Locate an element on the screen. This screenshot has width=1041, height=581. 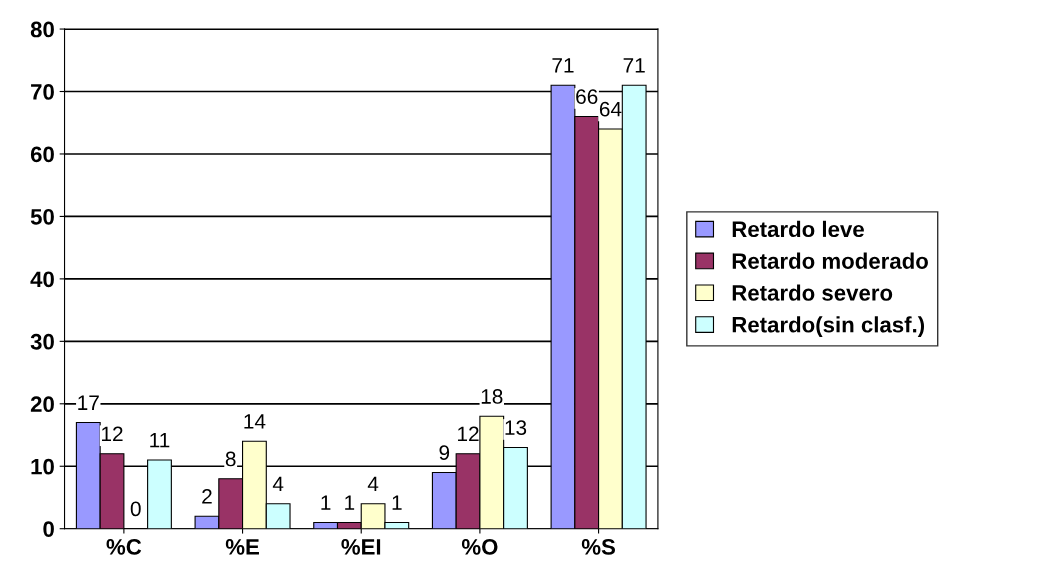
x-tick-label: %E is located at coordinates (242, 547).